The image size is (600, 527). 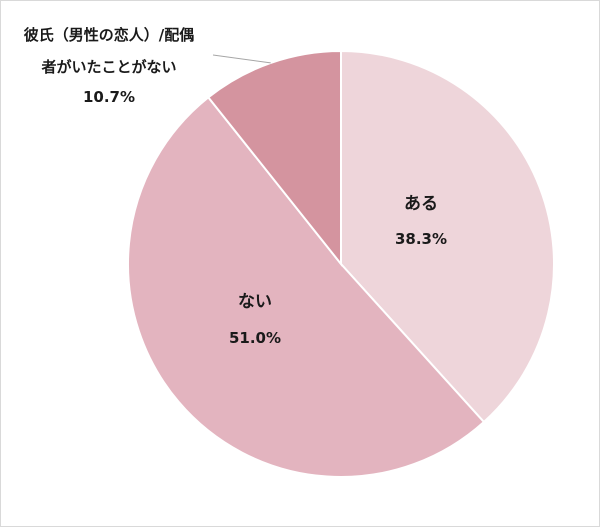 What do you see at coordinates (255, 302) in the screenshot?
I see `slice-label-nai: ない` at bounding box center [255, 302].